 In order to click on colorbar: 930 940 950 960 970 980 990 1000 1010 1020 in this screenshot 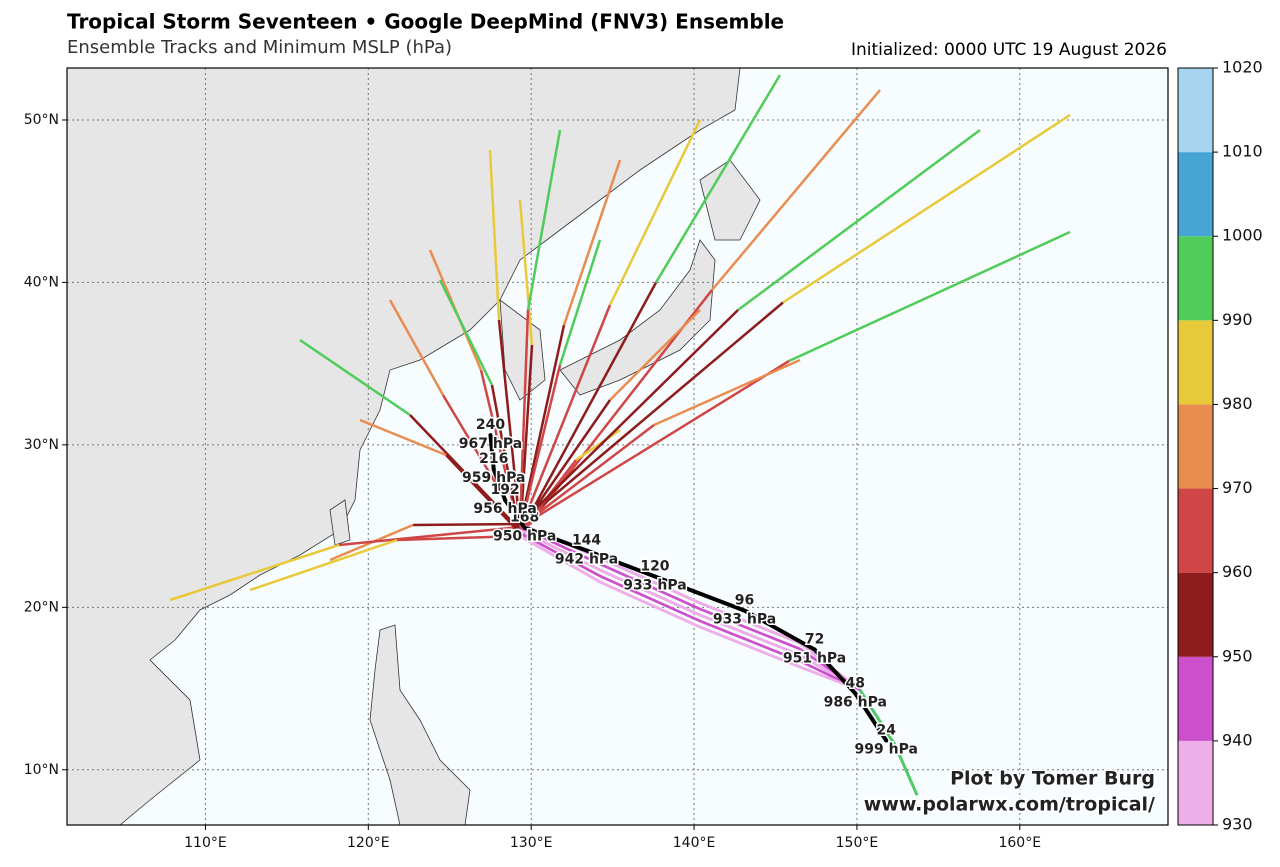, I will do `click(1220, 446)`.